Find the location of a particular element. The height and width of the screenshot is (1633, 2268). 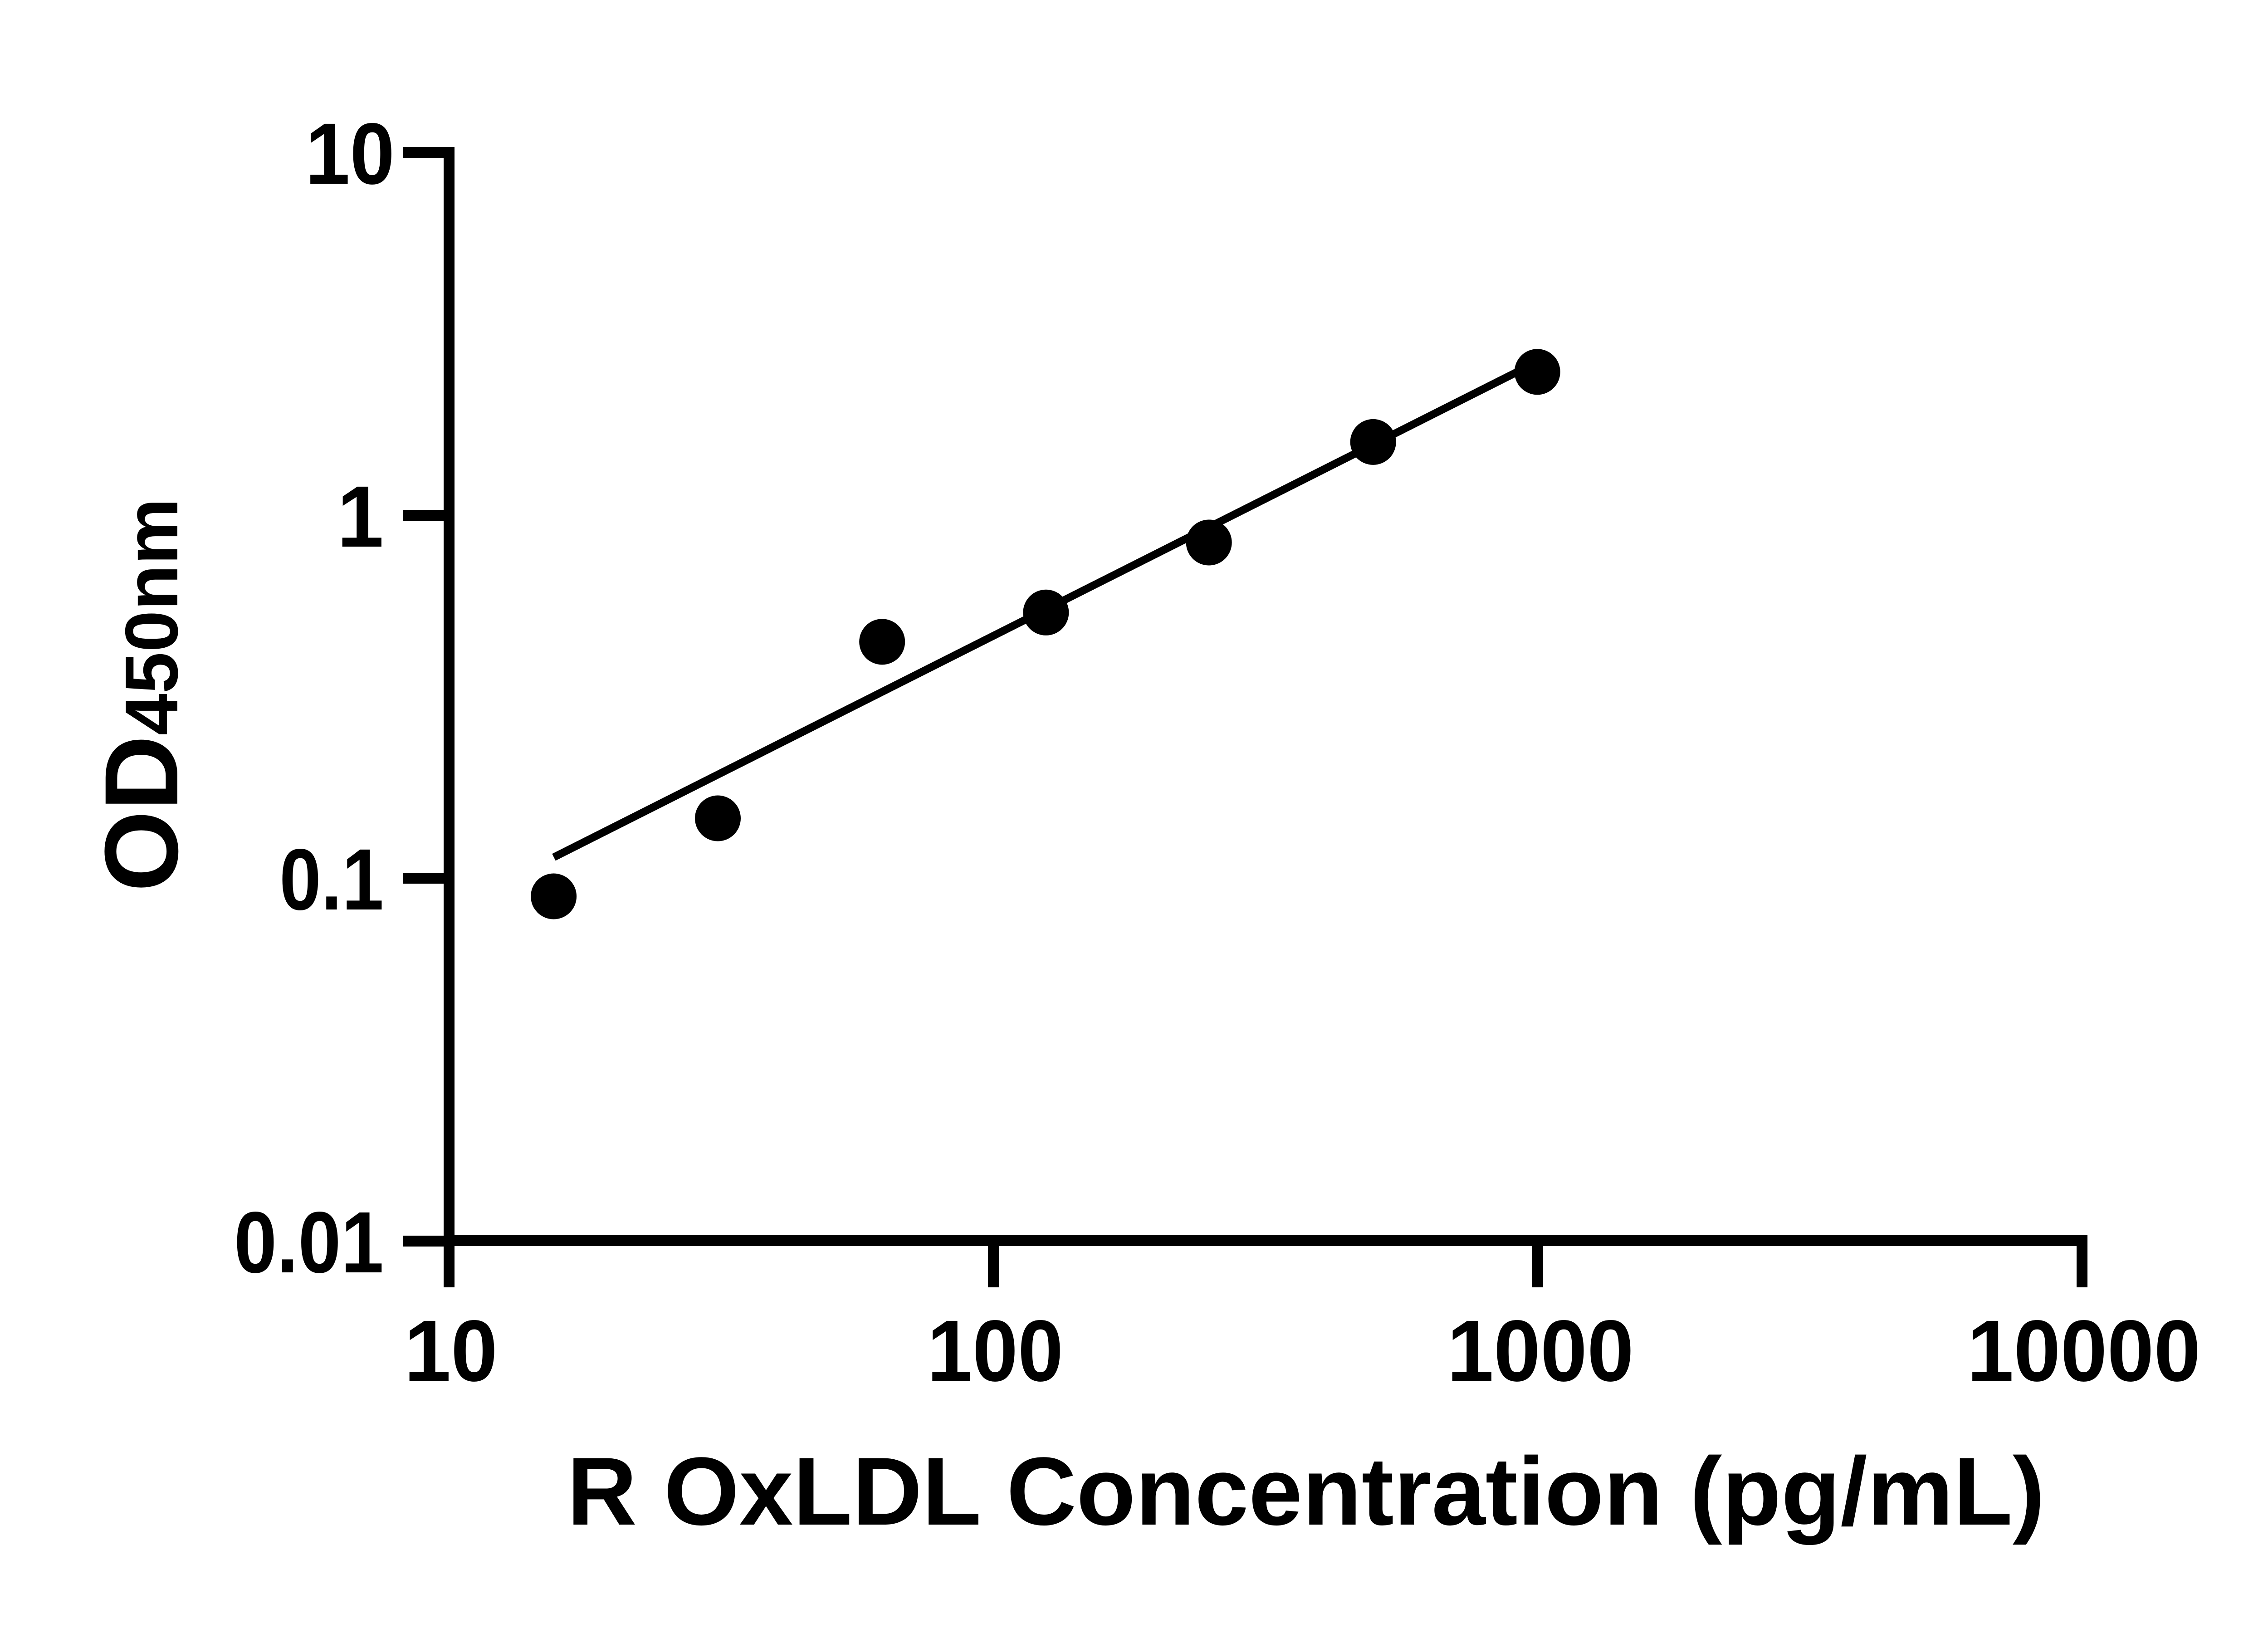

svg-text: R OxLDL Concentration (pg/mL) is located at coordinates (1306, 1491).